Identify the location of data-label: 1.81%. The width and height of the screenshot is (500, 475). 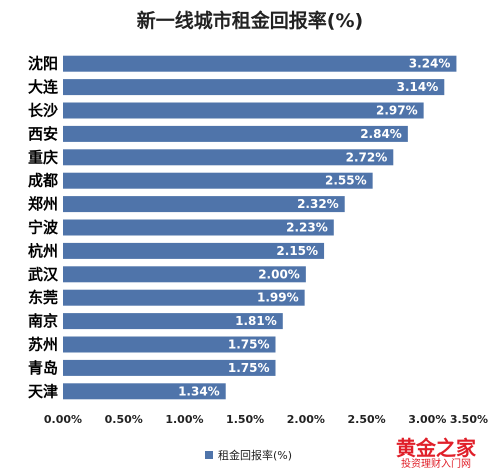
(256, 321).